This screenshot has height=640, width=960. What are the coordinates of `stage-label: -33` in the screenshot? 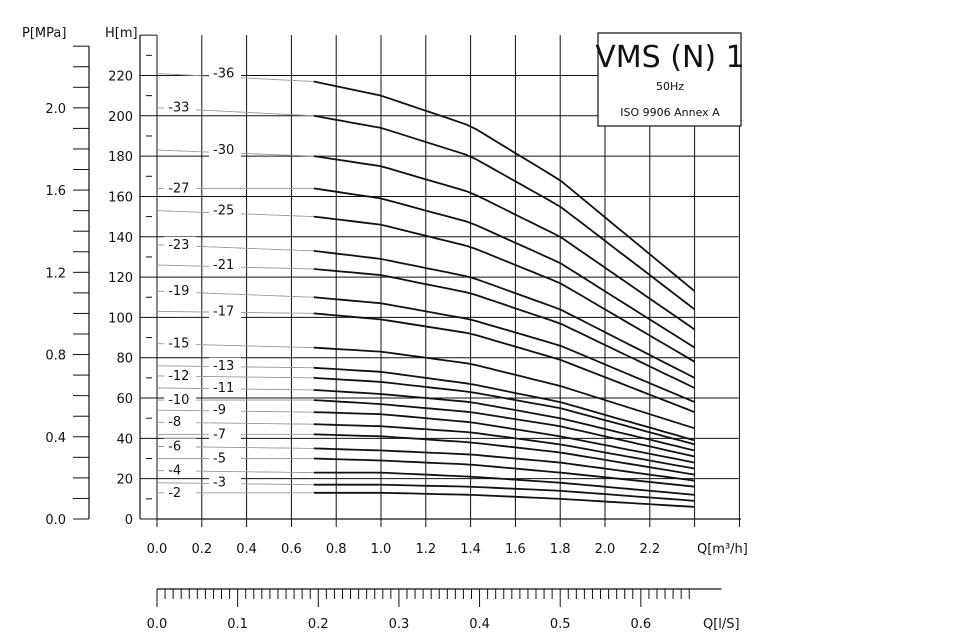 It's located at (178, 108).